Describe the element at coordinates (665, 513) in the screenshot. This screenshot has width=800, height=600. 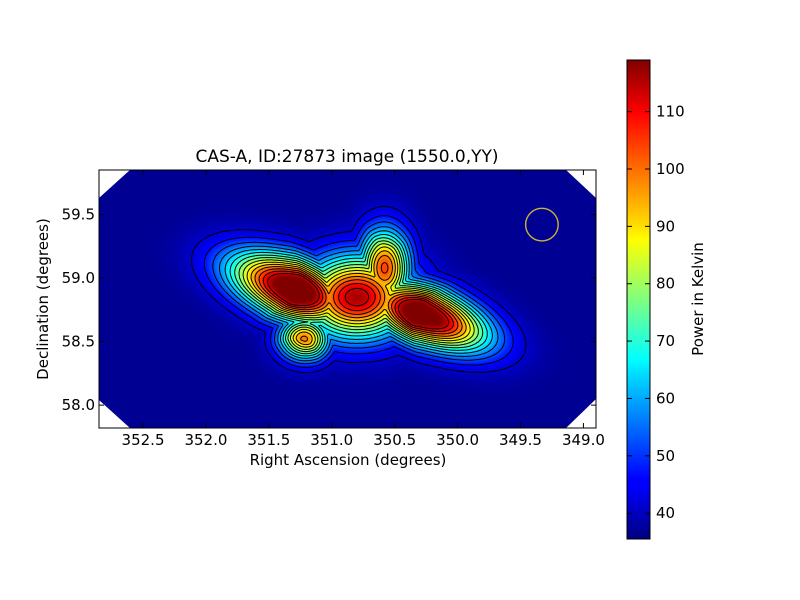
I see `colorbar-tick-label: 40` at that location.